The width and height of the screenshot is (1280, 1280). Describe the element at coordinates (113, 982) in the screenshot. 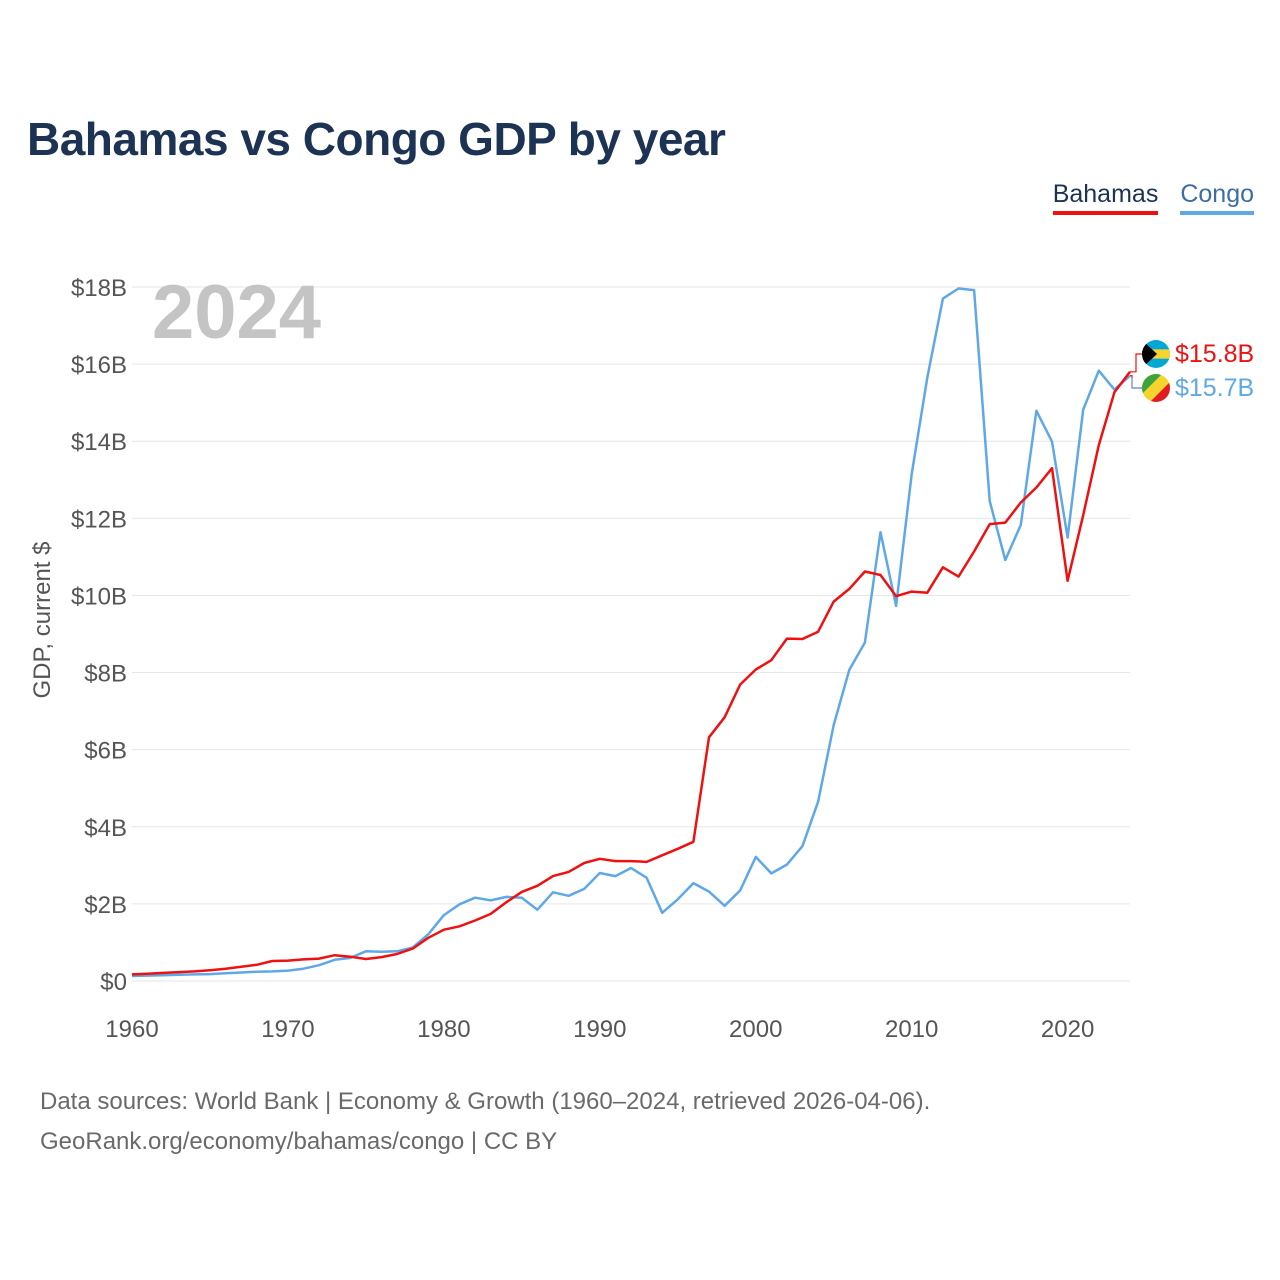

I see `y-tick-label: $0` at that location.